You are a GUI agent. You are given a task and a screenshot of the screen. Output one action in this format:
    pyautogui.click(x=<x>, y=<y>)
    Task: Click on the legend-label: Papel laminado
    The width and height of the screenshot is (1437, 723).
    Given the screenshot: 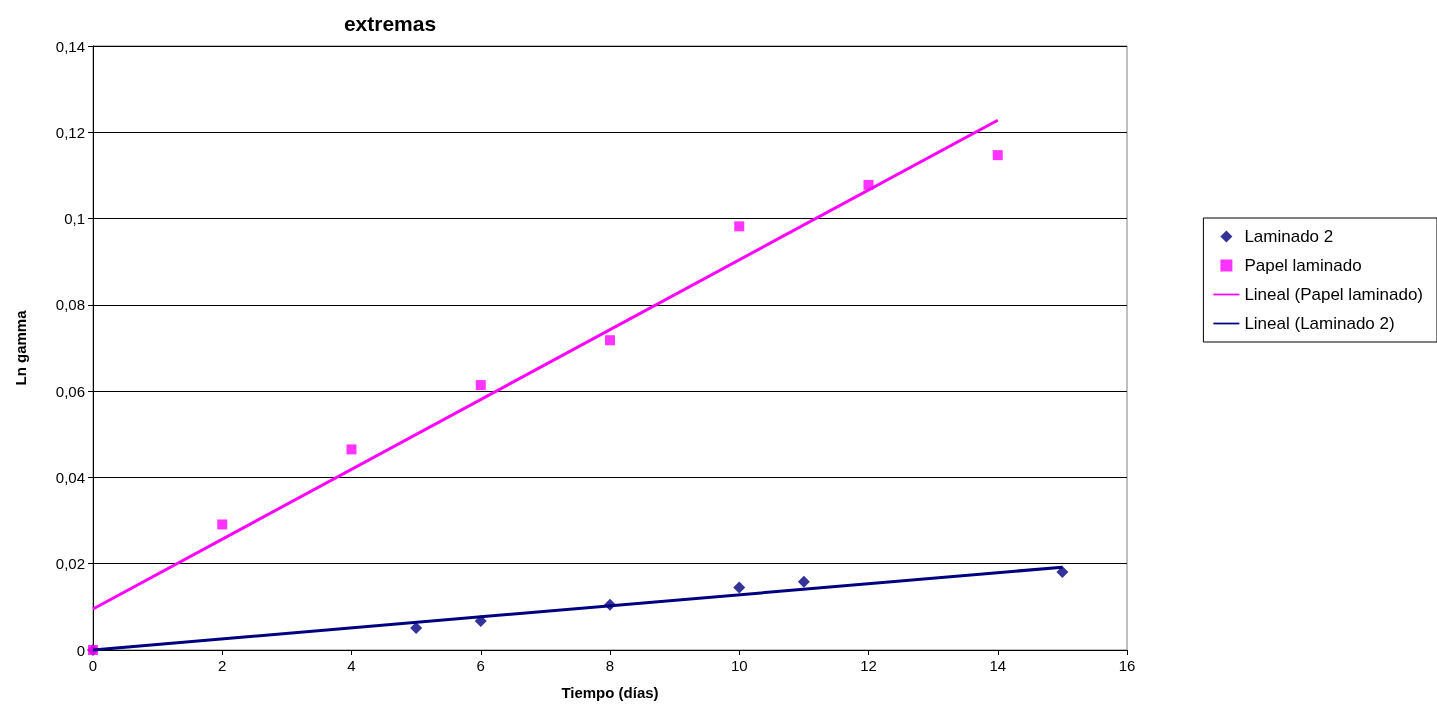 What is the action you would take?
    pyautogui.click(x=1303, y=265)
    